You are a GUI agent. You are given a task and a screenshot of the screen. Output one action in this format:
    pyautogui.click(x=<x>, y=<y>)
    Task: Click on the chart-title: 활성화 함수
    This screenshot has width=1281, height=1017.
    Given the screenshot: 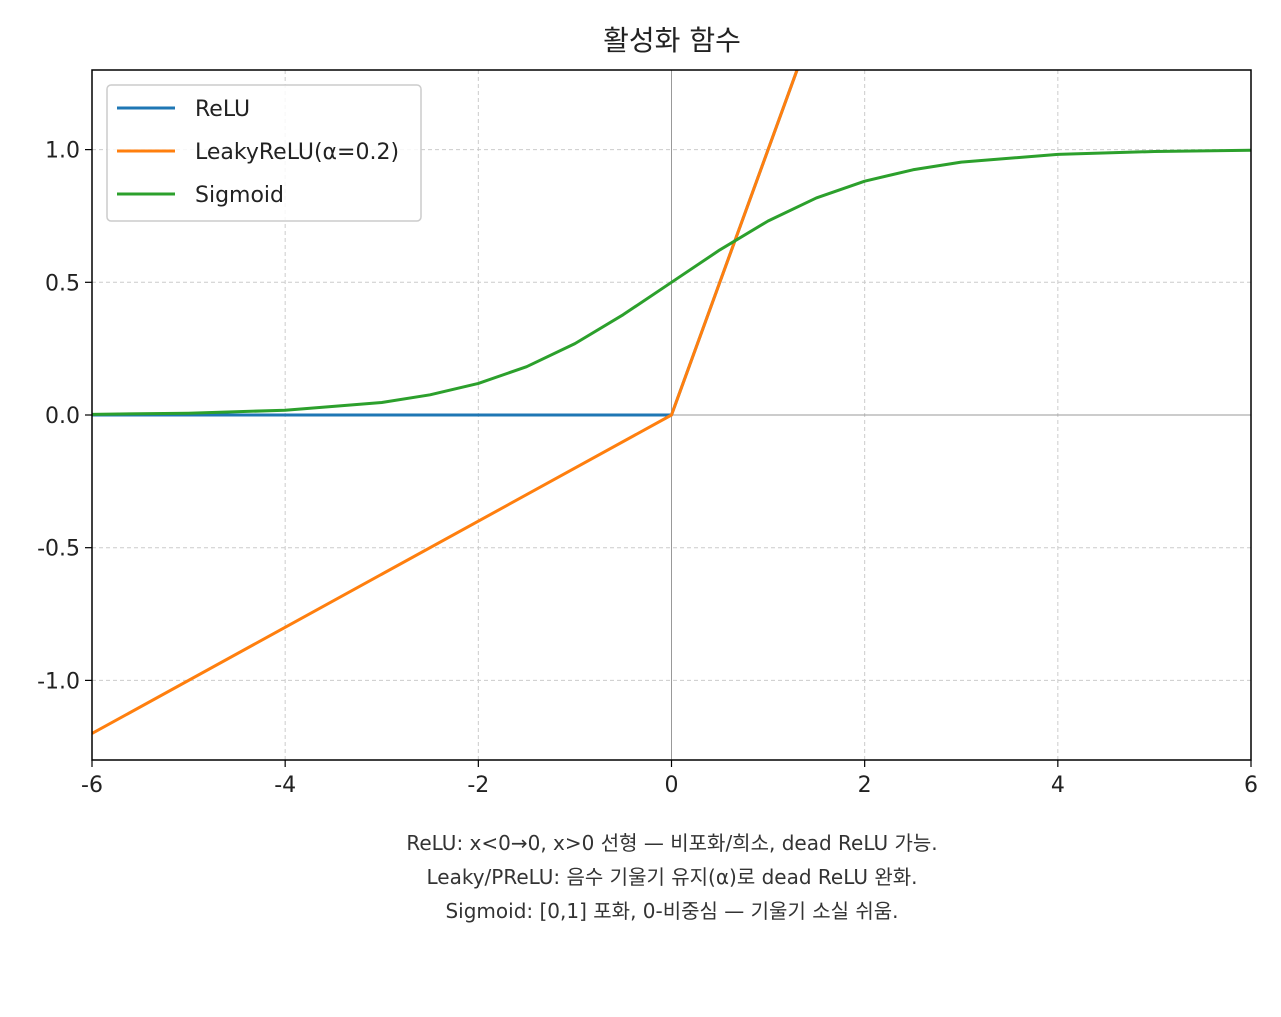 What is the action you would take?
    pyautogui.click(x=672, y=40)
    